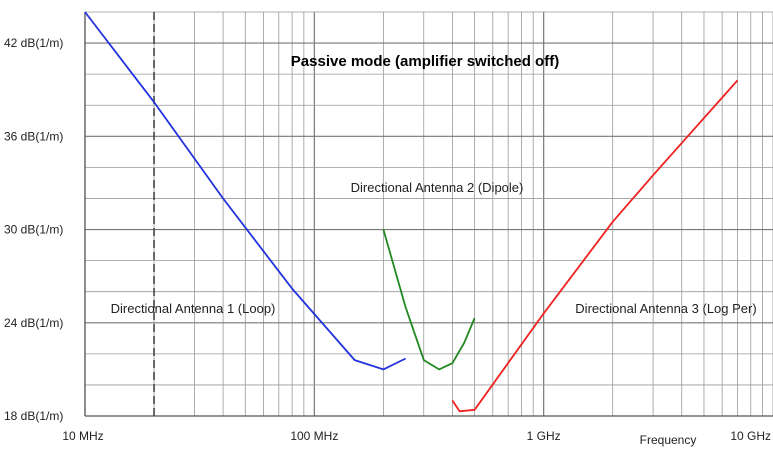  I want to click on x-tick-label: 10 GHz, so click(750, 436).